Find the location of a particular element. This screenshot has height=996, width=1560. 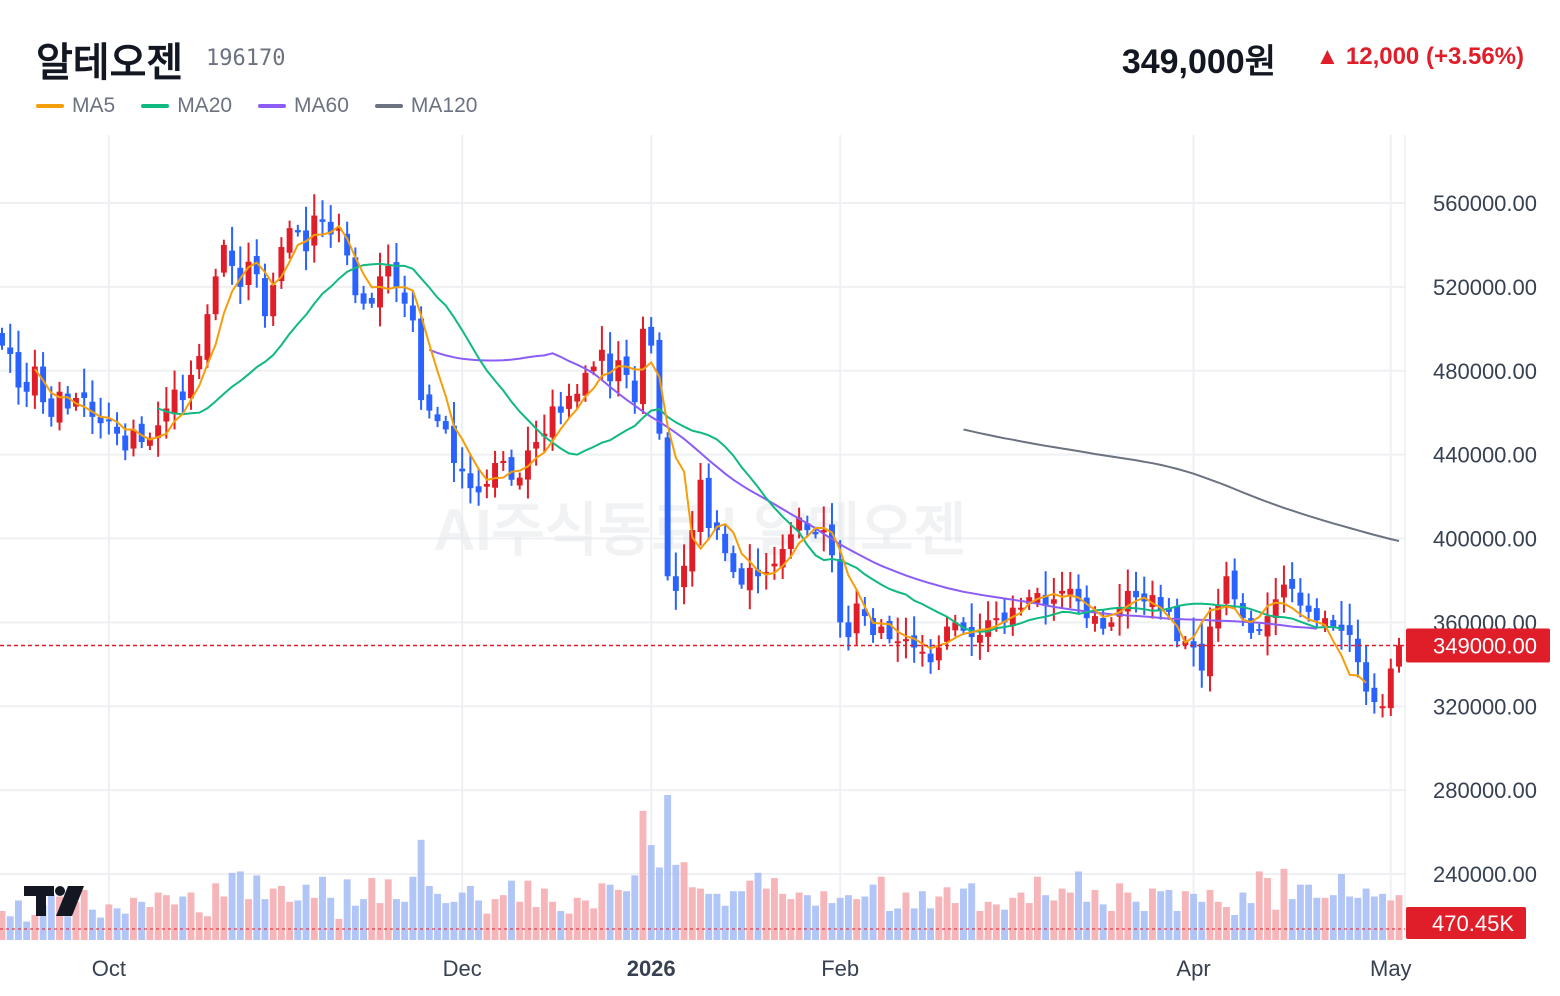

price-tick-label: 440000.00 is located at coordinates (1485, 455).